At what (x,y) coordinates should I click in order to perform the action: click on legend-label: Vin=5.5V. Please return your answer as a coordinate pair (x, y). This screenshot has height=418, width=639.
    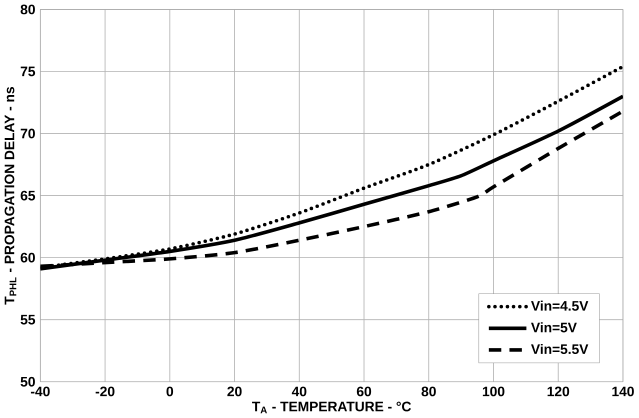
    Looking at the image, I should click on (559, 349).